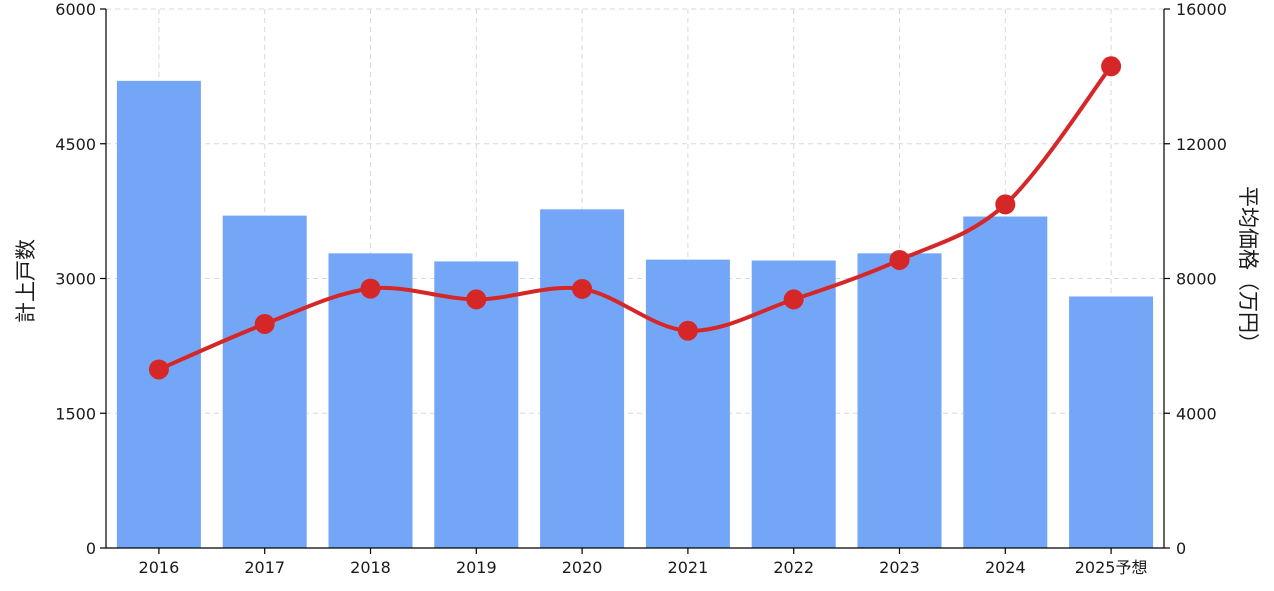 The height and width of the screenshot is (591, 1274). I want to click on y-left-tick-label: 0, so click(91, 548).